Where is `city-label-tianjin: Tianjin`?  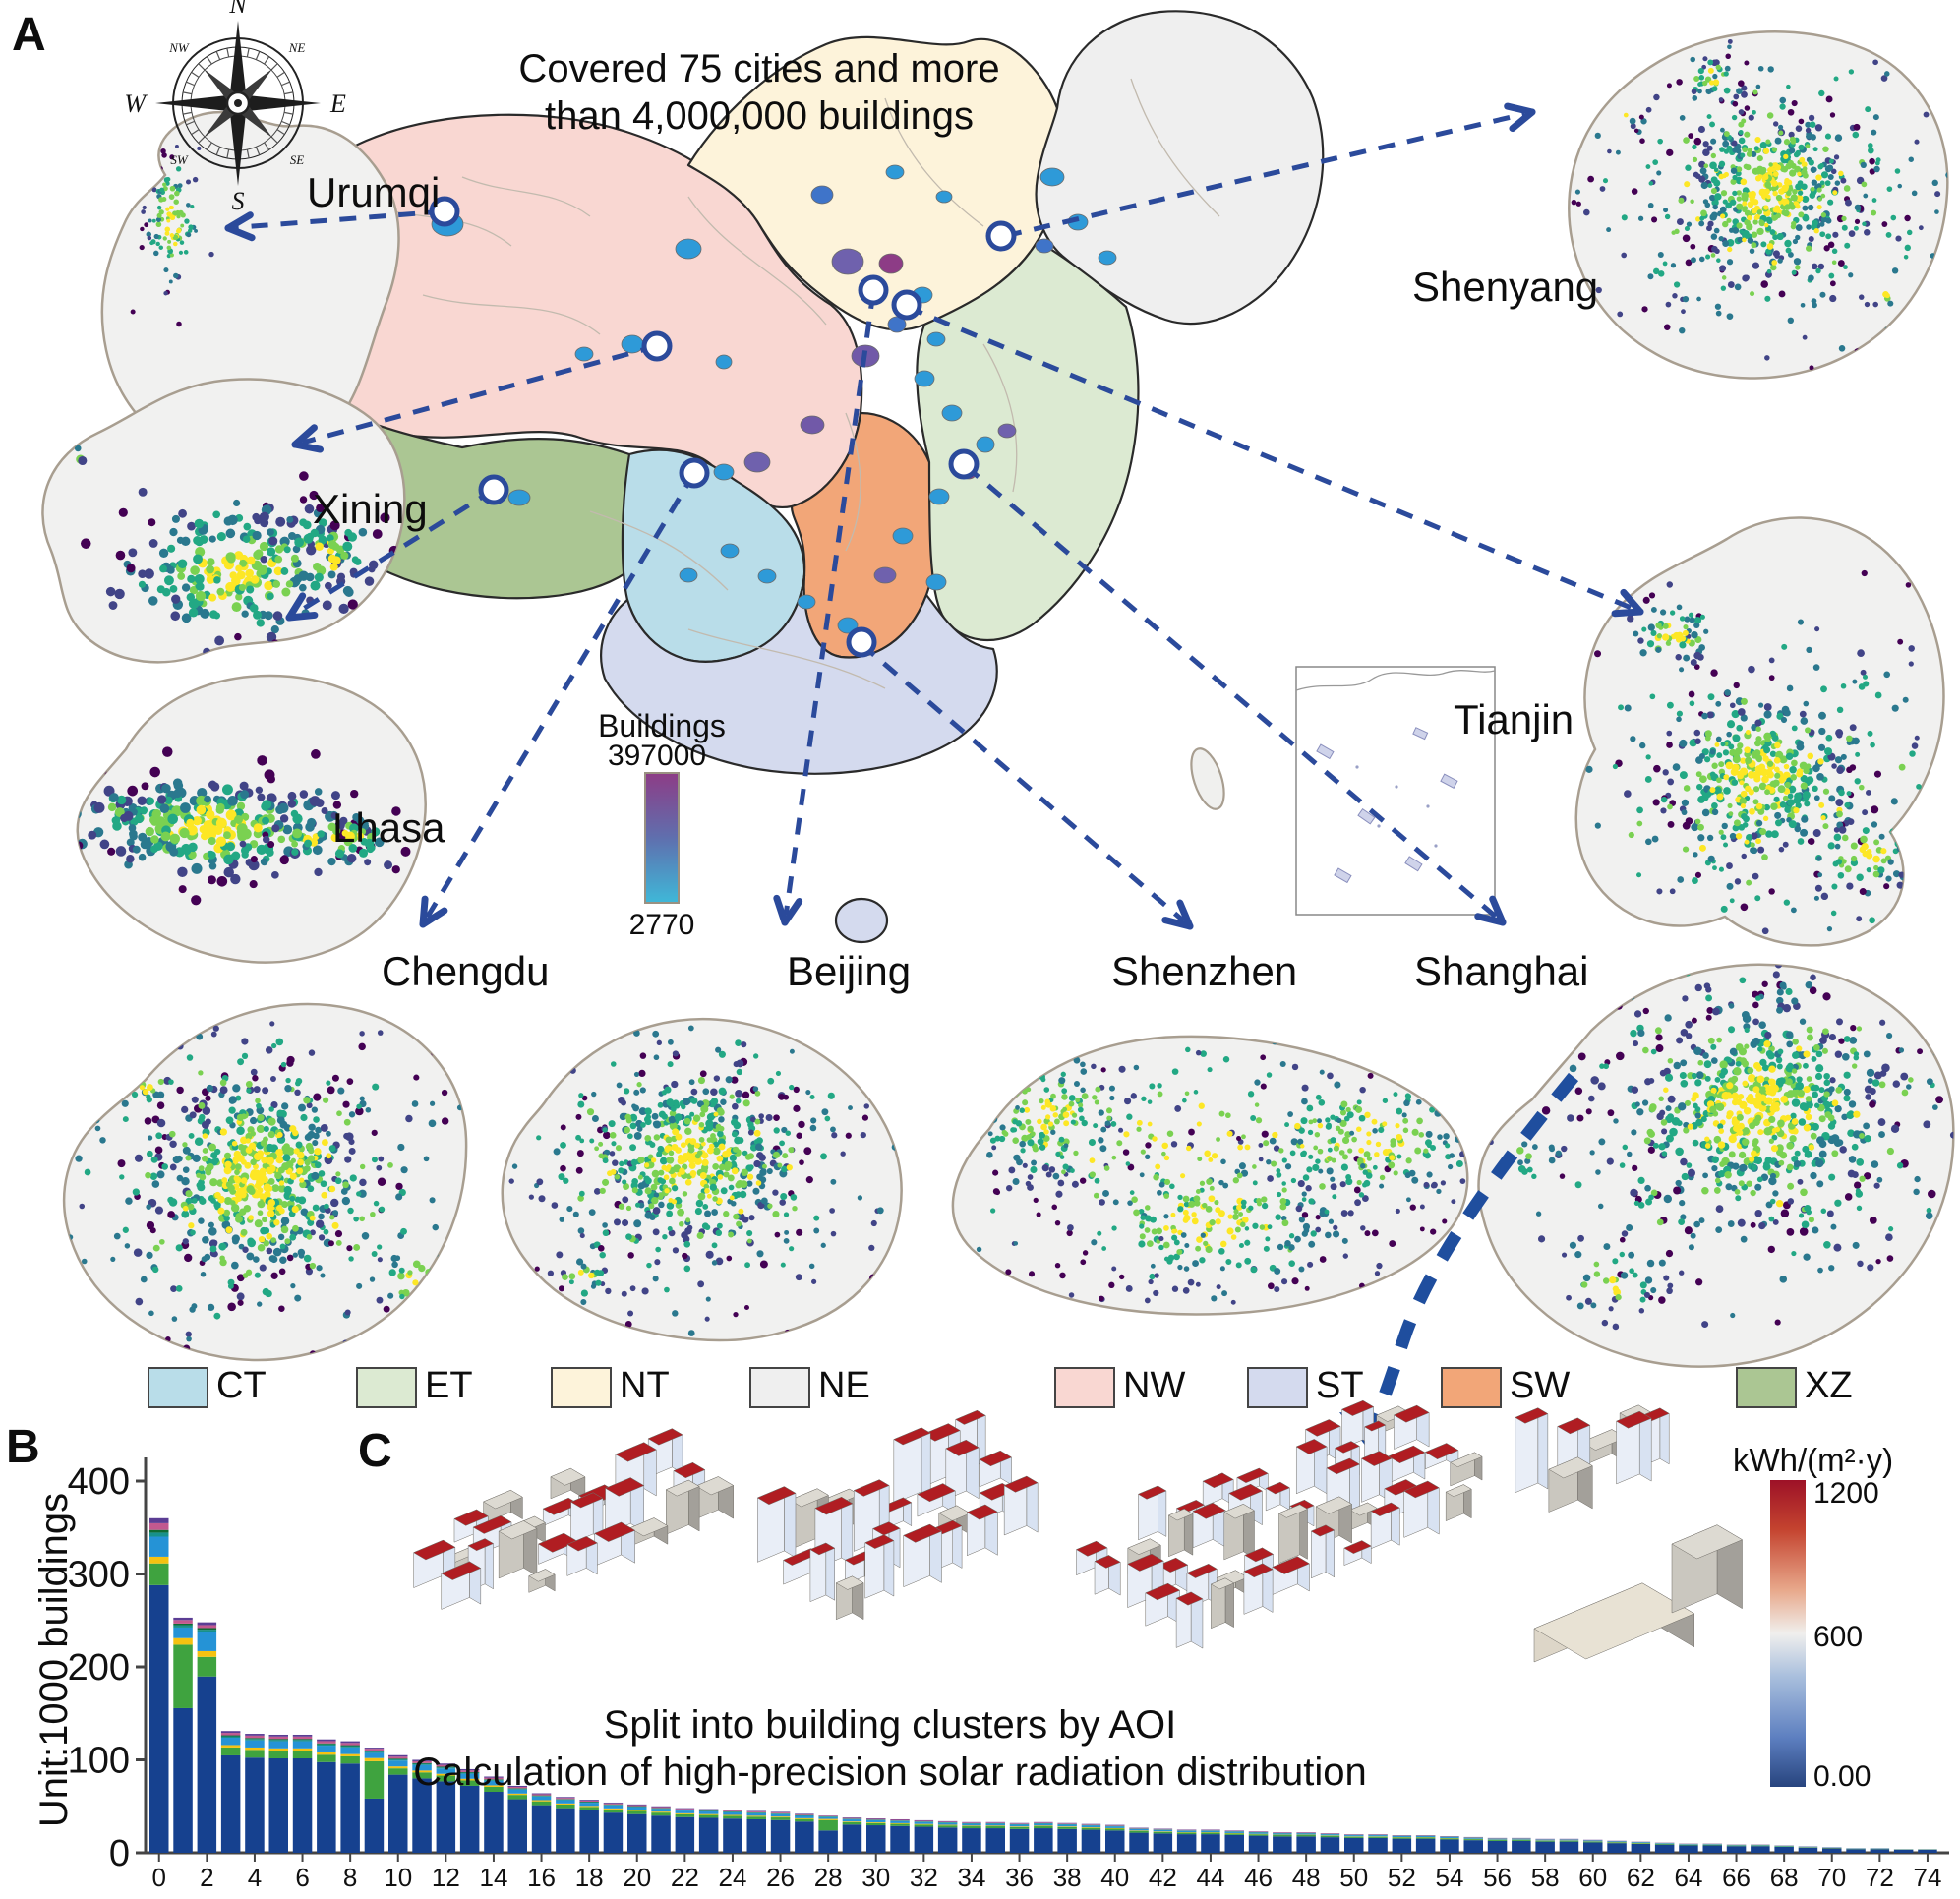
city-label-tianjin: Tianjin is located at coordinates (1514, 719).